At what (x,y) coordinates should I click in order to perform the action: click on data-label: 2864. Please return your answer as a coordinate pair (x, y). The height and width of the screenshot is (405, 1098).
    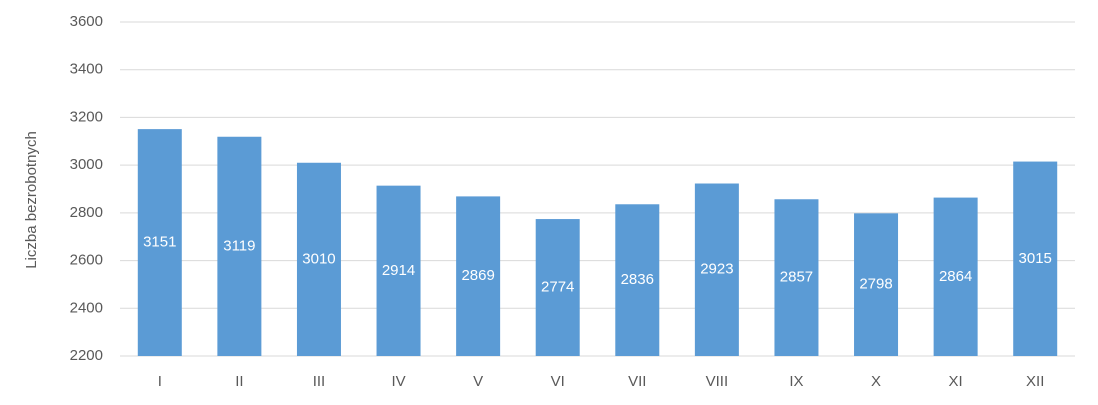
    Looking at the image, I should click on (955, 276).